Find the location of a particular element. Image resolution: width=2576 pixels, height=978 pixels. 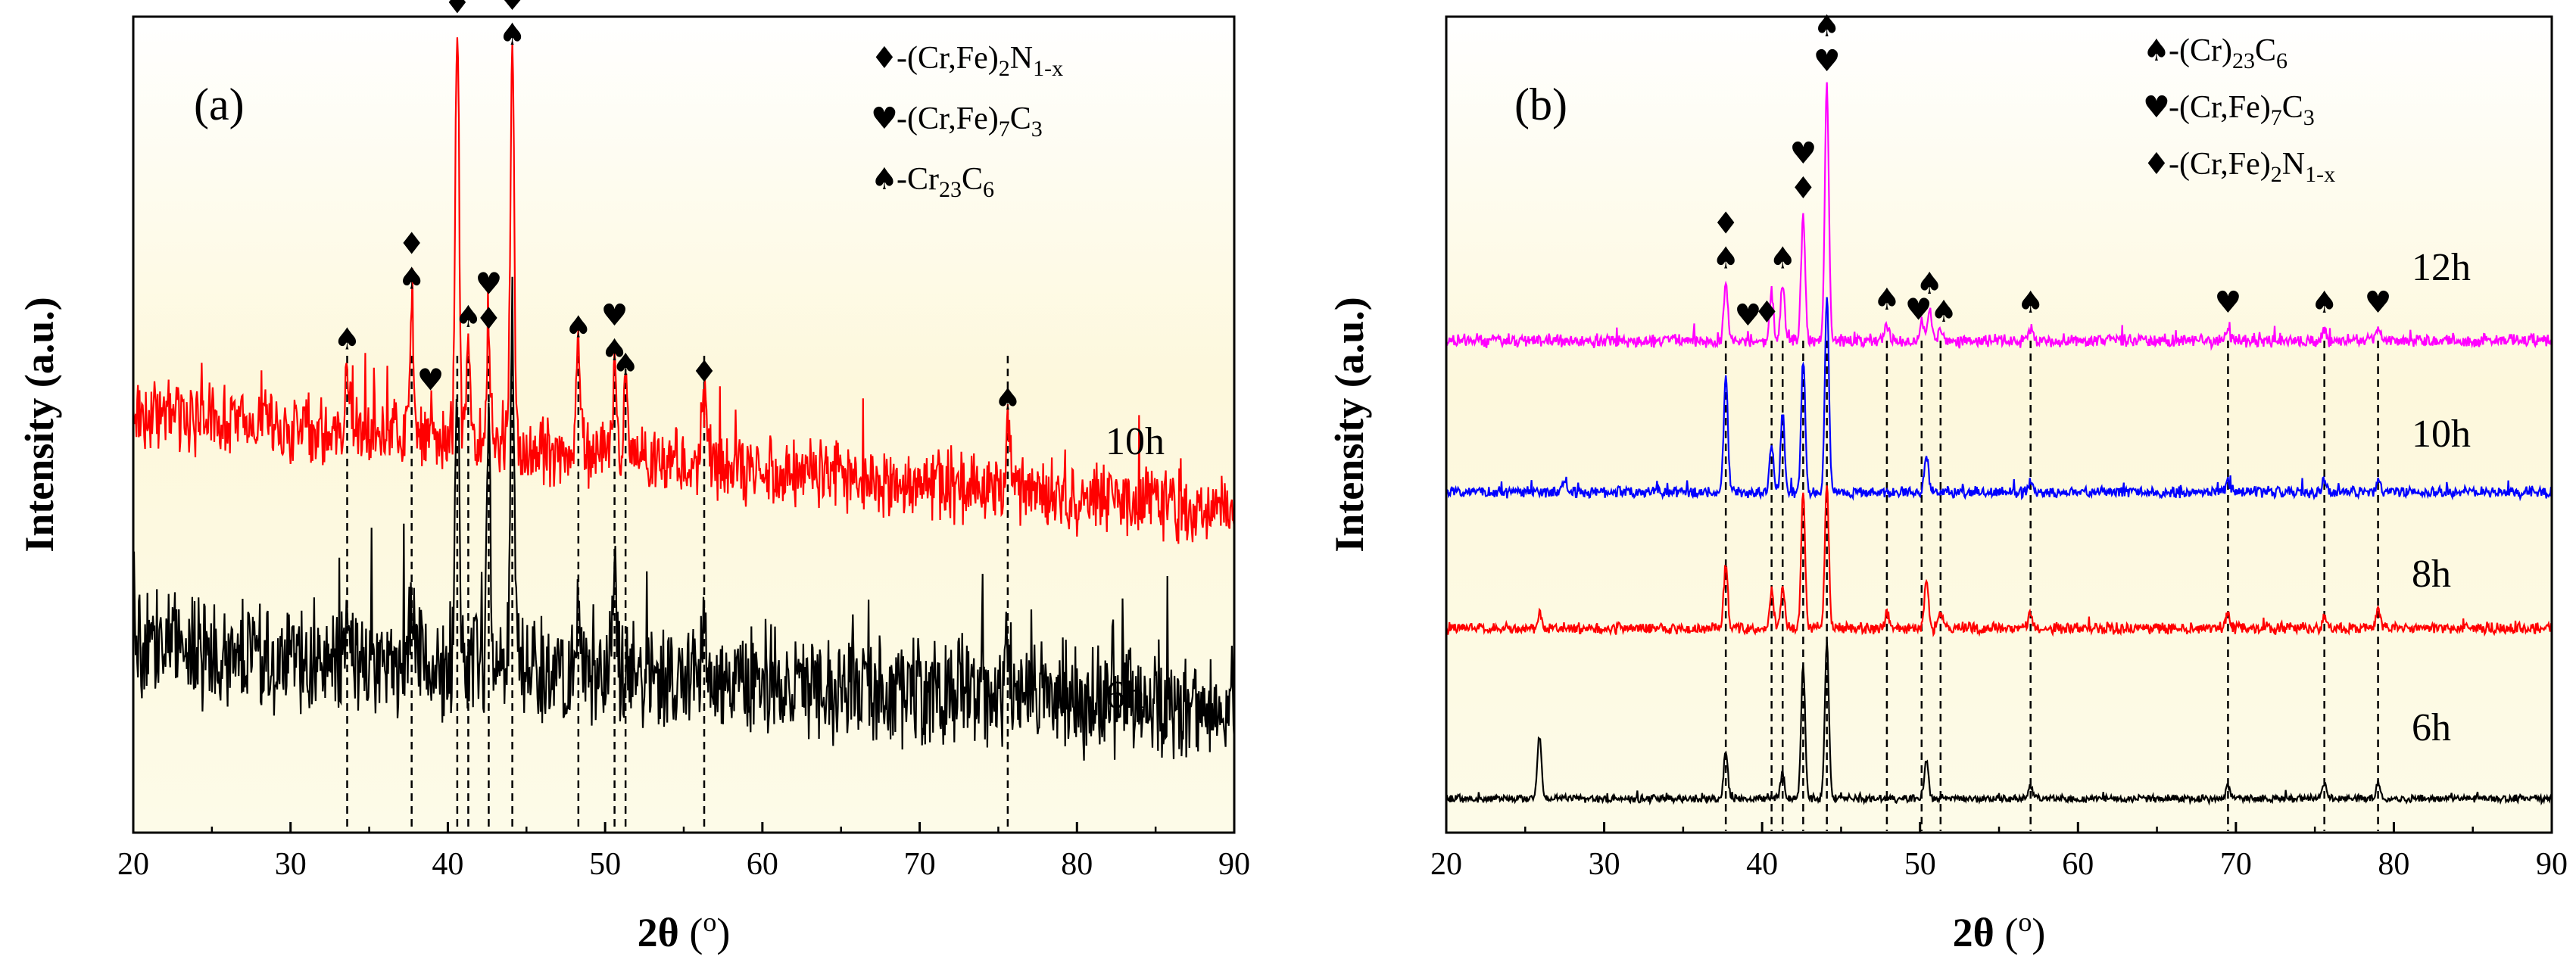

legend-entry: ♠-(Cr)23C6 is located at coordinates (2215, 53).